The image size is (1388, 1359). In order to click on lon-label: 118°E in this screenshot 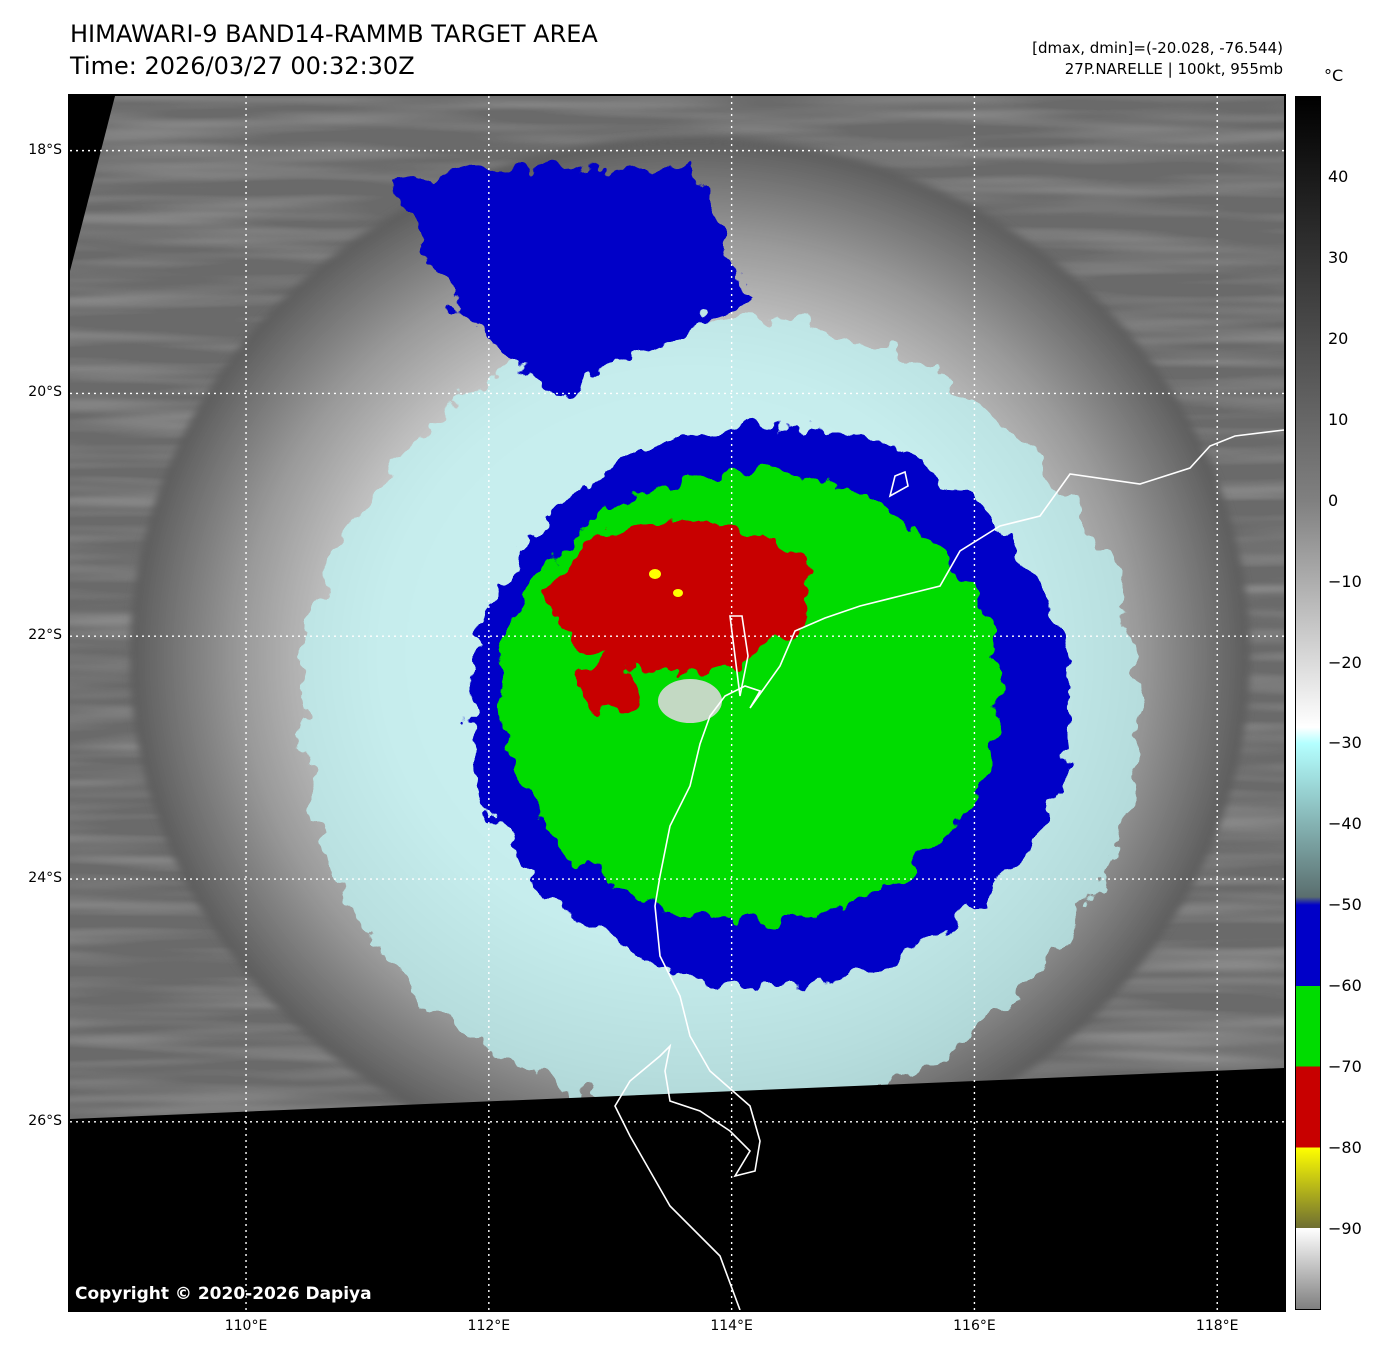, I will do `click(1217, 1326)`.